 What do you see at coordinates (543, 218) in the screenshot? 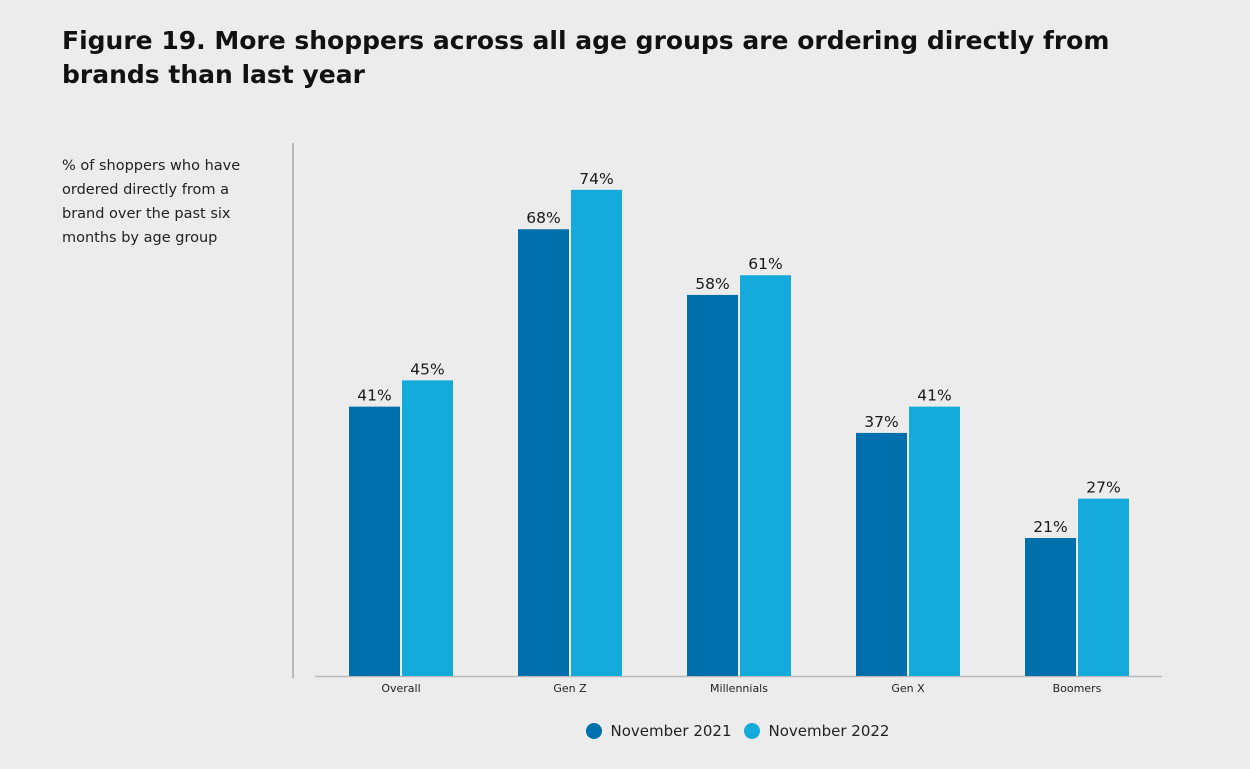
I see `data-label-gen-z-november-2021: 68%` at bounding box center [543, 218].